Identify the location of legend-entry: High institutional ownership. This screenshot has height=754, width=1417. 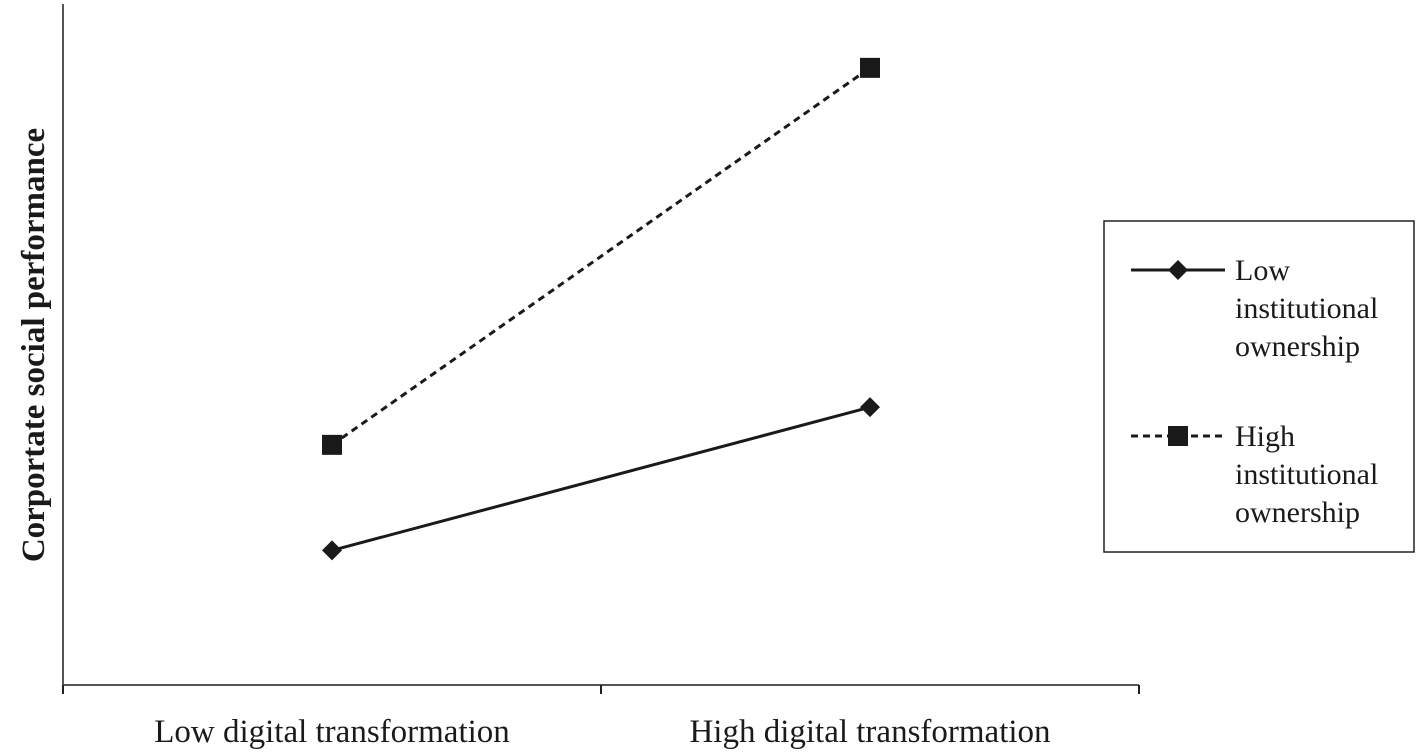
(1254, 474).